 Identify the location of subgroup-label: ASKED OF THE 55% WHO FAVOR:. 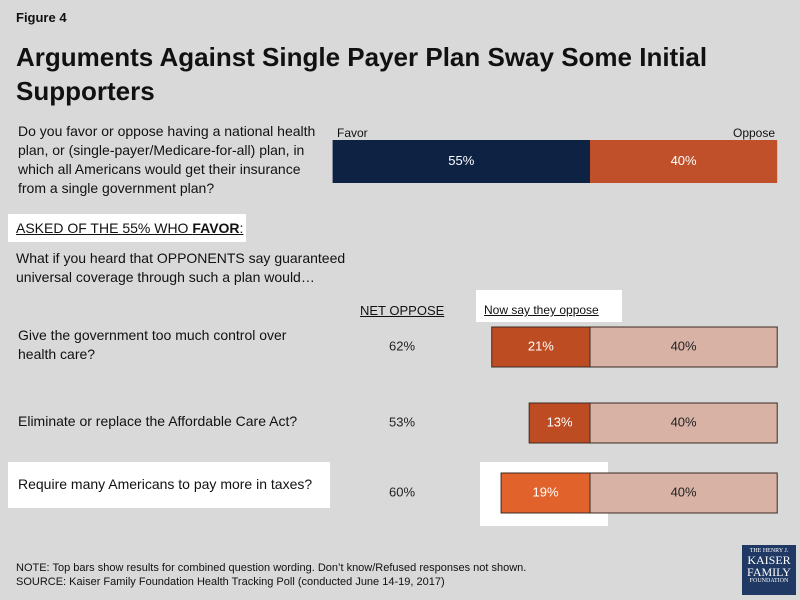
(129, 228).